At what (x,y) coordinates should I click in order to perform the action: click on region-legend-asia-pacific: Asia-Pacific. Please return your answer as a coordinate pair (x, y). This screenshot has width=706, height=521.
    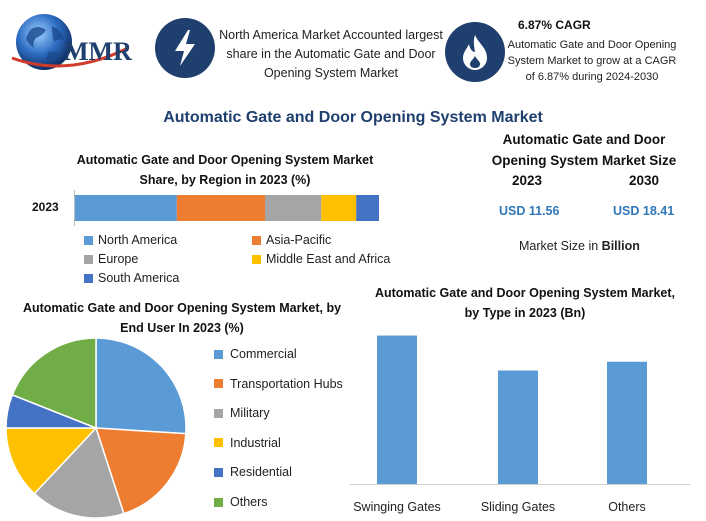
    Looking at the image, I should click on (291, 240).